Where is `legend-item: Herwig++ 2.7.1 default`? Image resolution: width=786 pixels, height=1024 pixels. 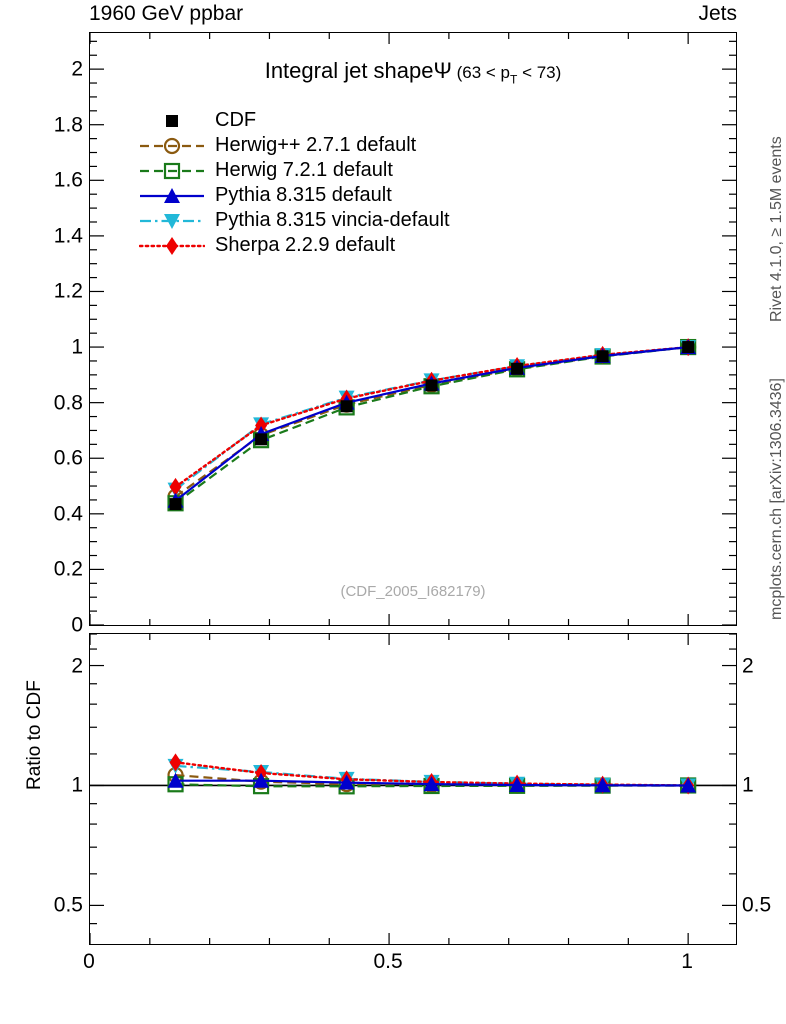
legend-item: Herwig++ 2.7.1 default is located at coordinates (294, 145).